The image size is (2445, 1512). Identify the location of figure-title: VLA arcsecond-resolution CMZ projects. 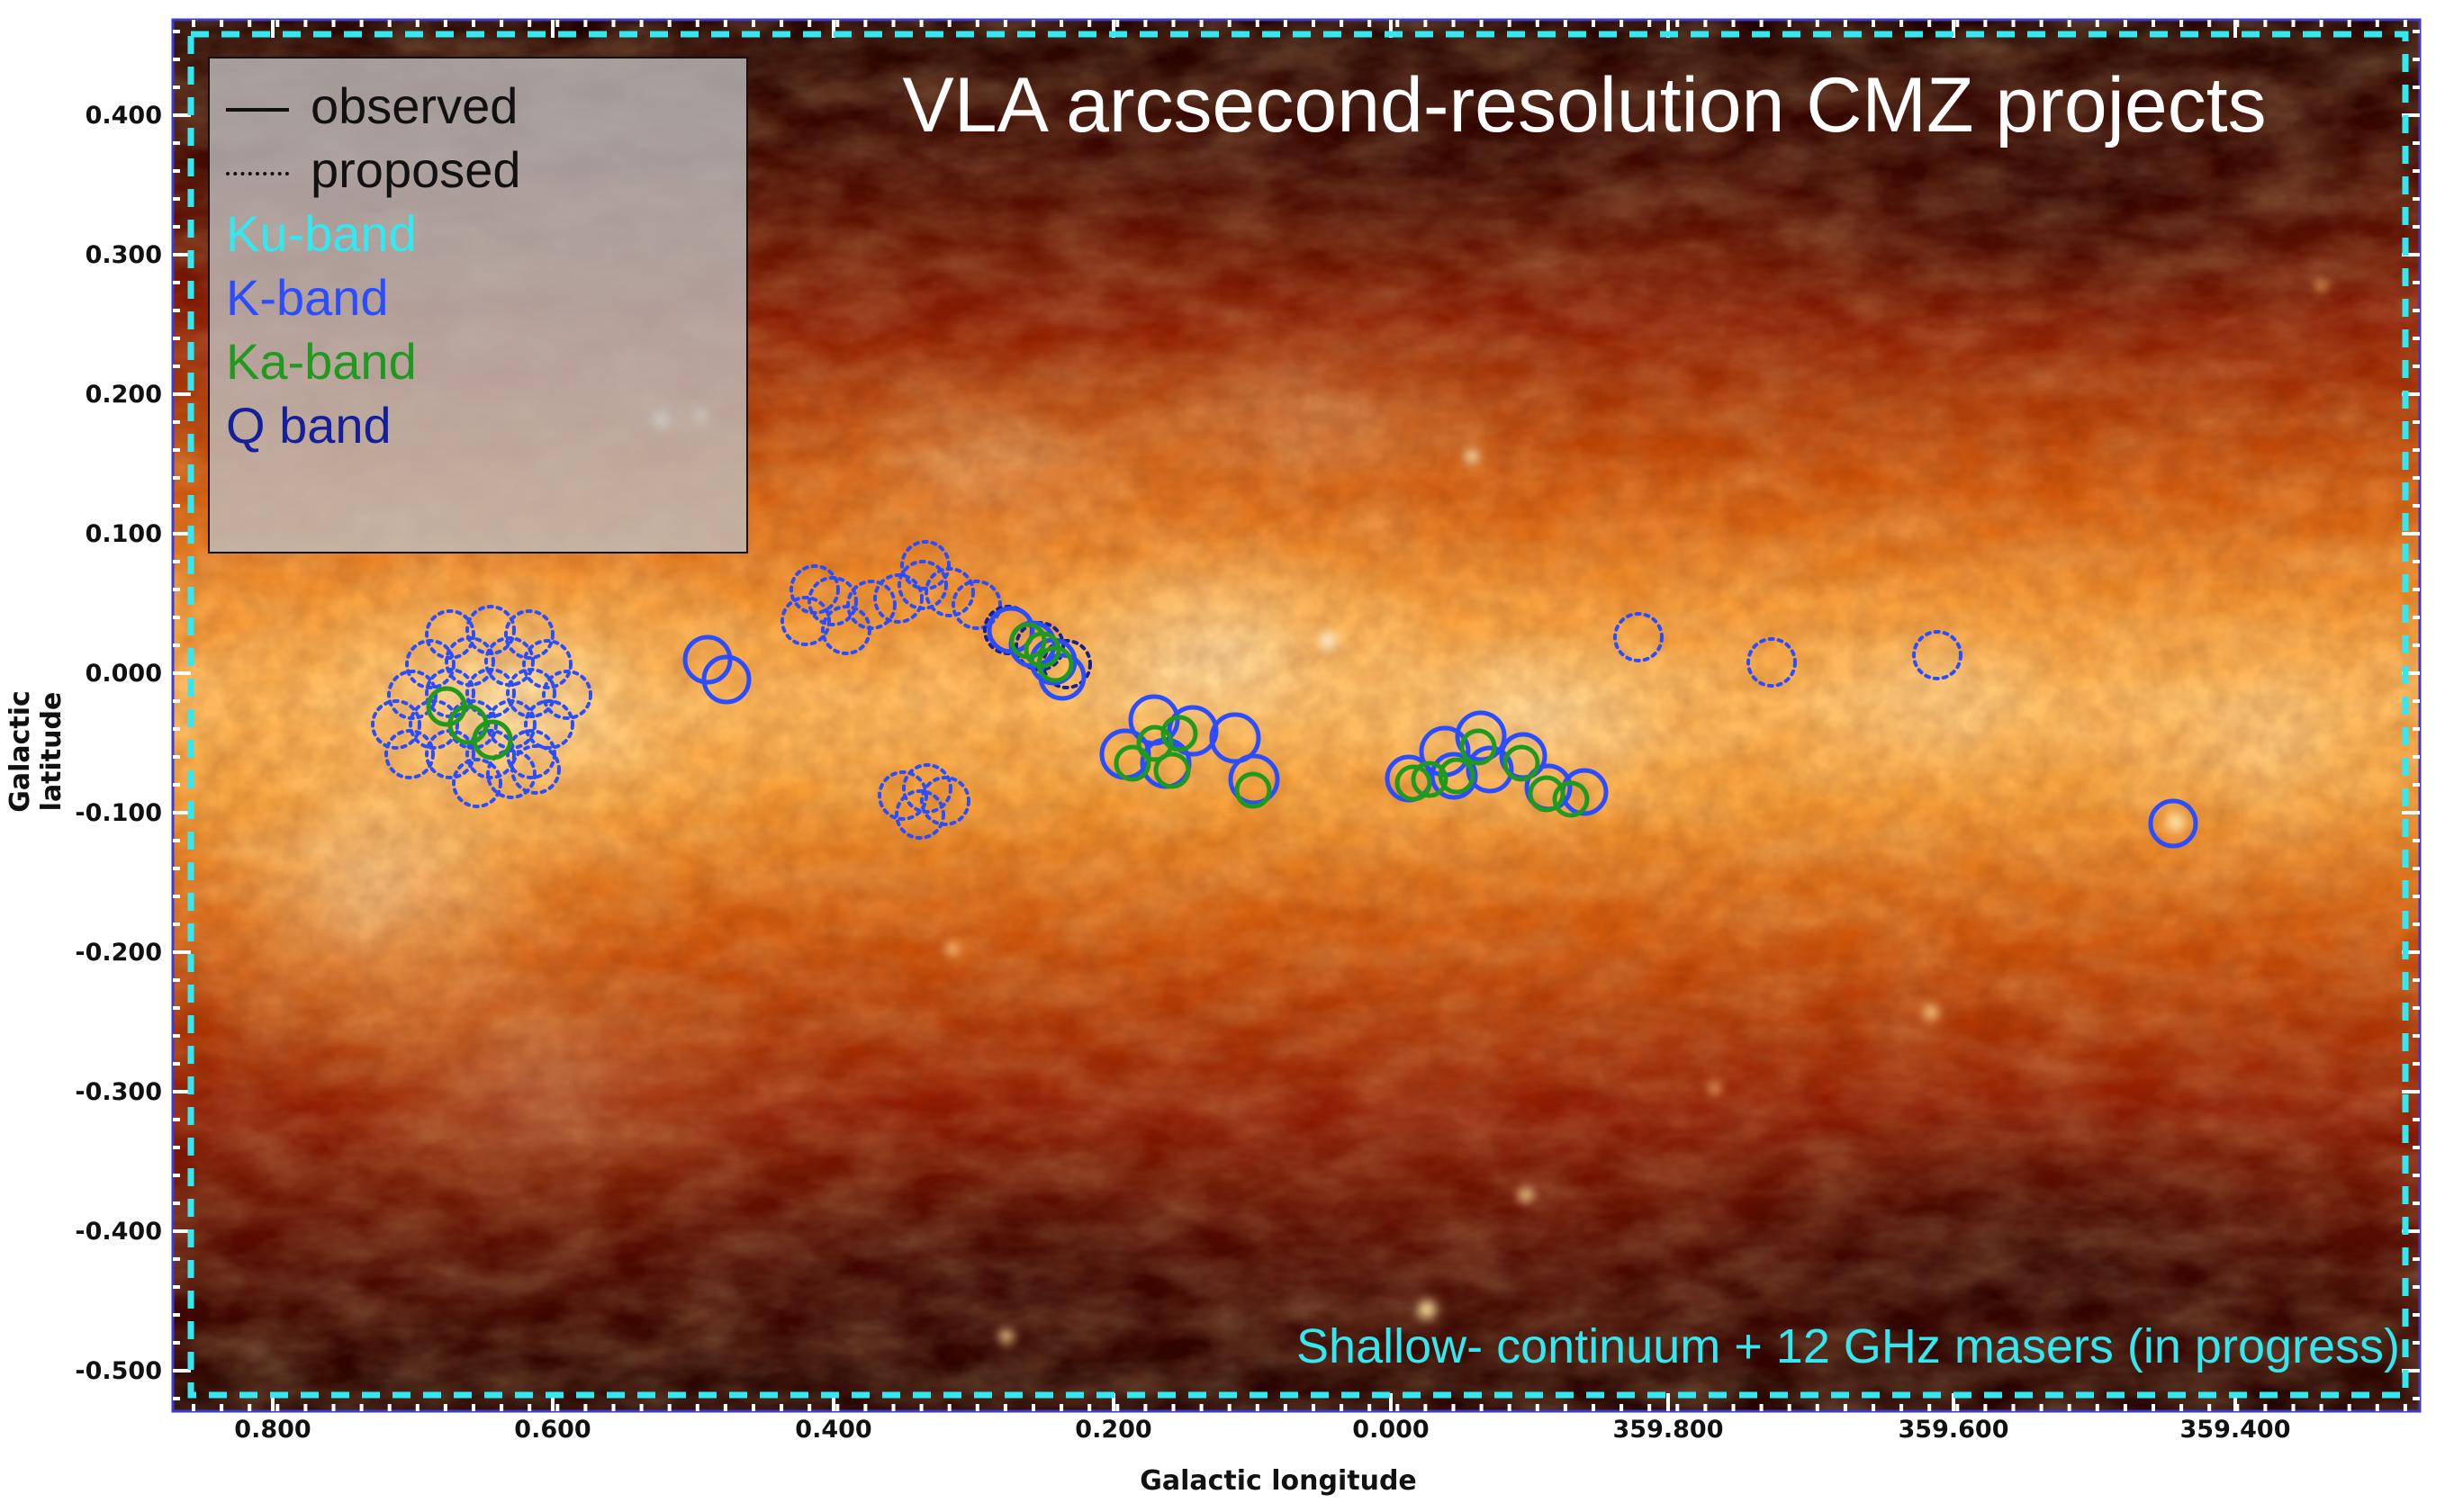
(1584, 105).